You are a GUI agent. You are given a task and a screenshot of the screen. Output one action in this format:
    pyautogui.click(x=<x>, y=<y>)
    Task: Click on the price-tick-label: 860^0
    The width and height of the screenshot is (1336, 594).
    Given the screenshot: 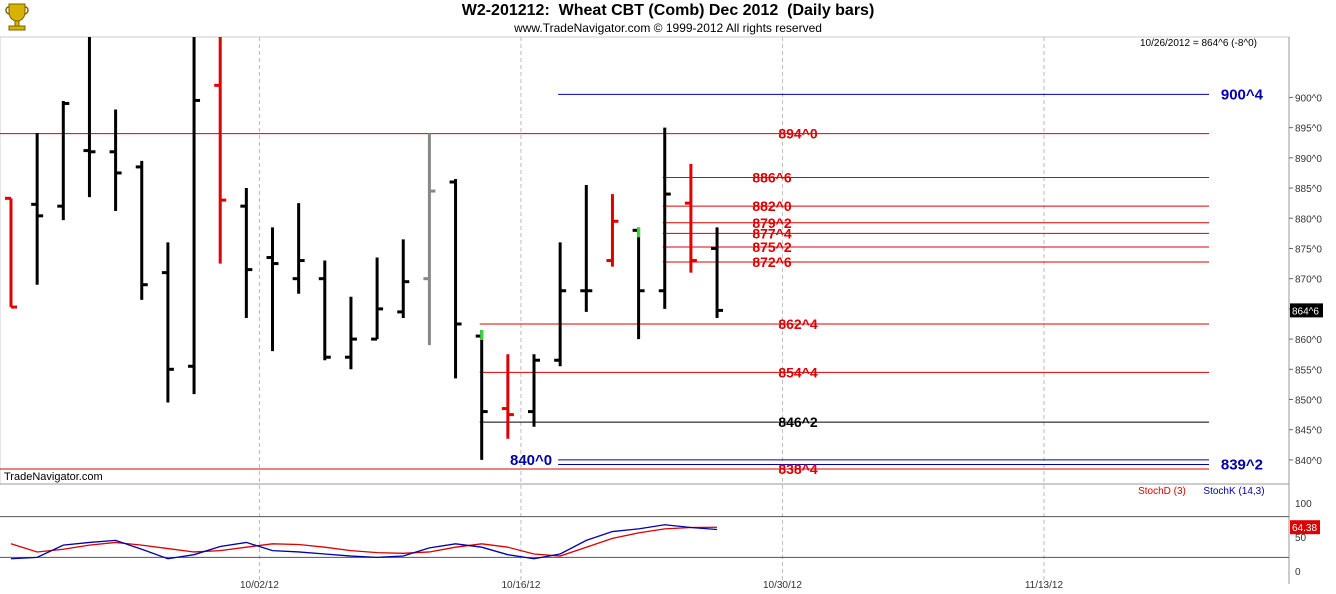 What is the action you would take?
    pyautogui.click(x=1308, y=340)
    